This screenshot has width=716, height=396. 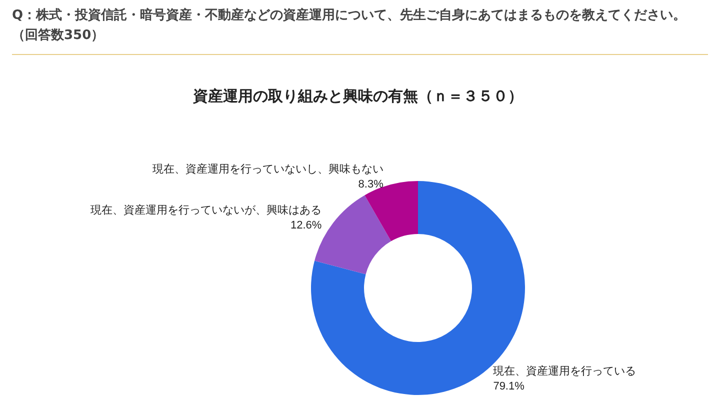 I want to click on slice-label: 現在、資産運用を行っていないし、興味もない, so click(x=268, y=169).